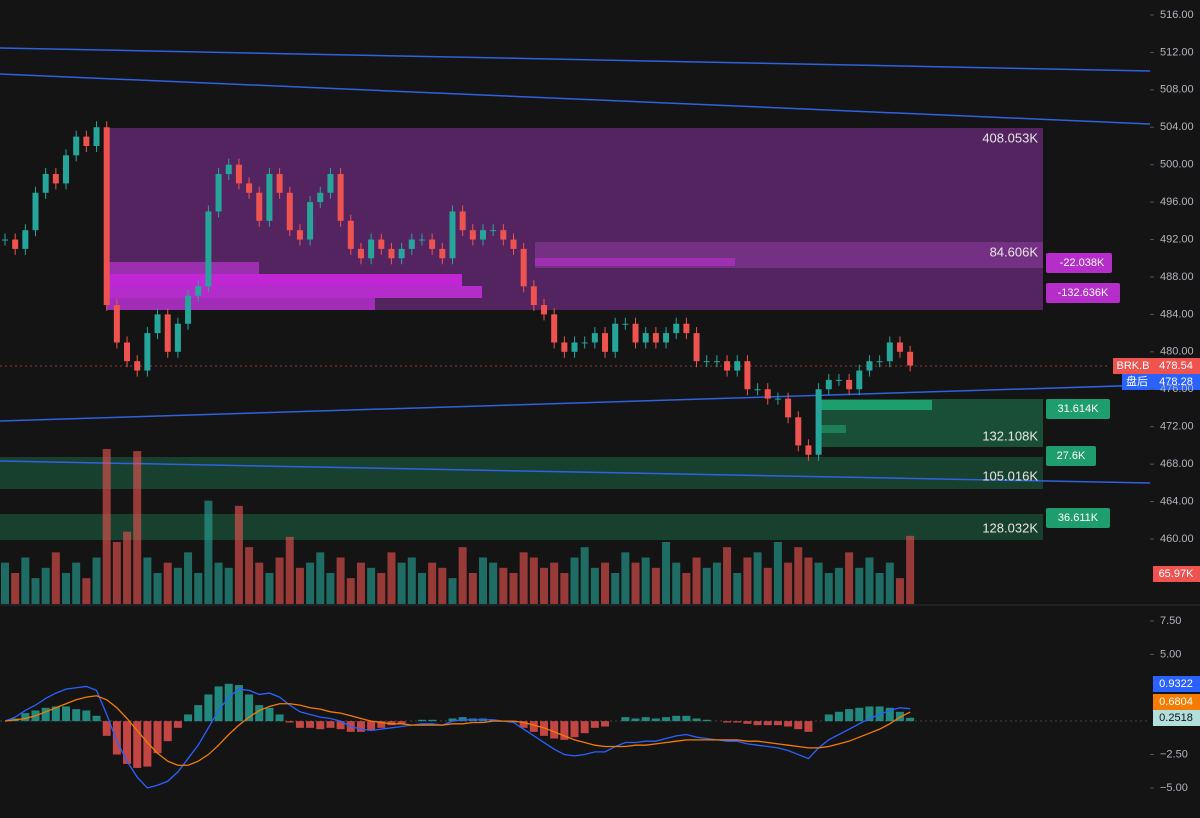 This screenshot has width=1200, height=818. I want to click on hist-box, so click(1176, 718).